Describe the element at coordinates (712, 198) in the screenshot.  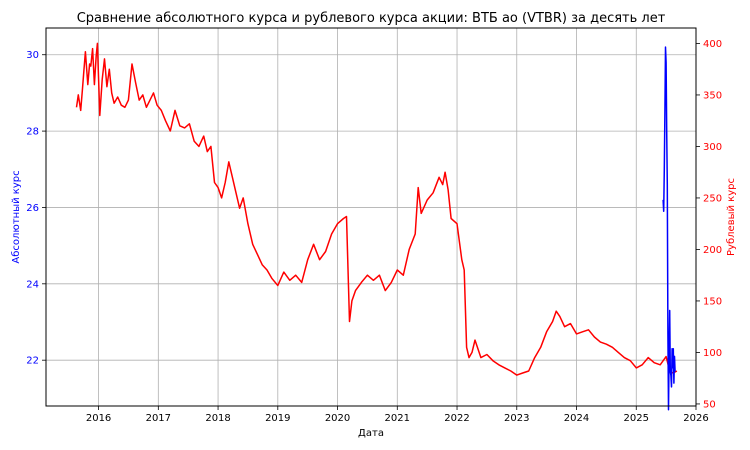
I see `right-y-tick-label: 250` at that location.